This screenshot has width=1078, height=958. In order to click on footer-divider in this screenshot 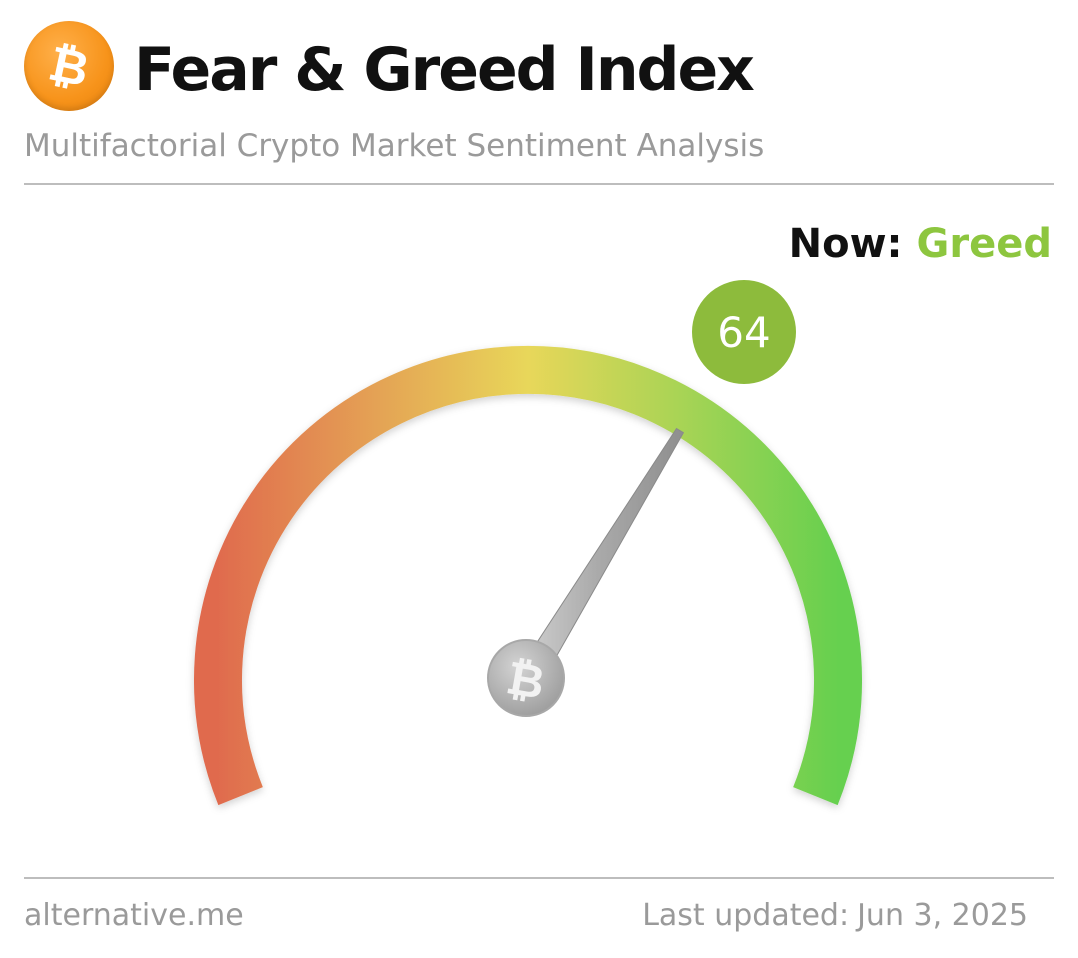, I will do `click(539, 878)`.